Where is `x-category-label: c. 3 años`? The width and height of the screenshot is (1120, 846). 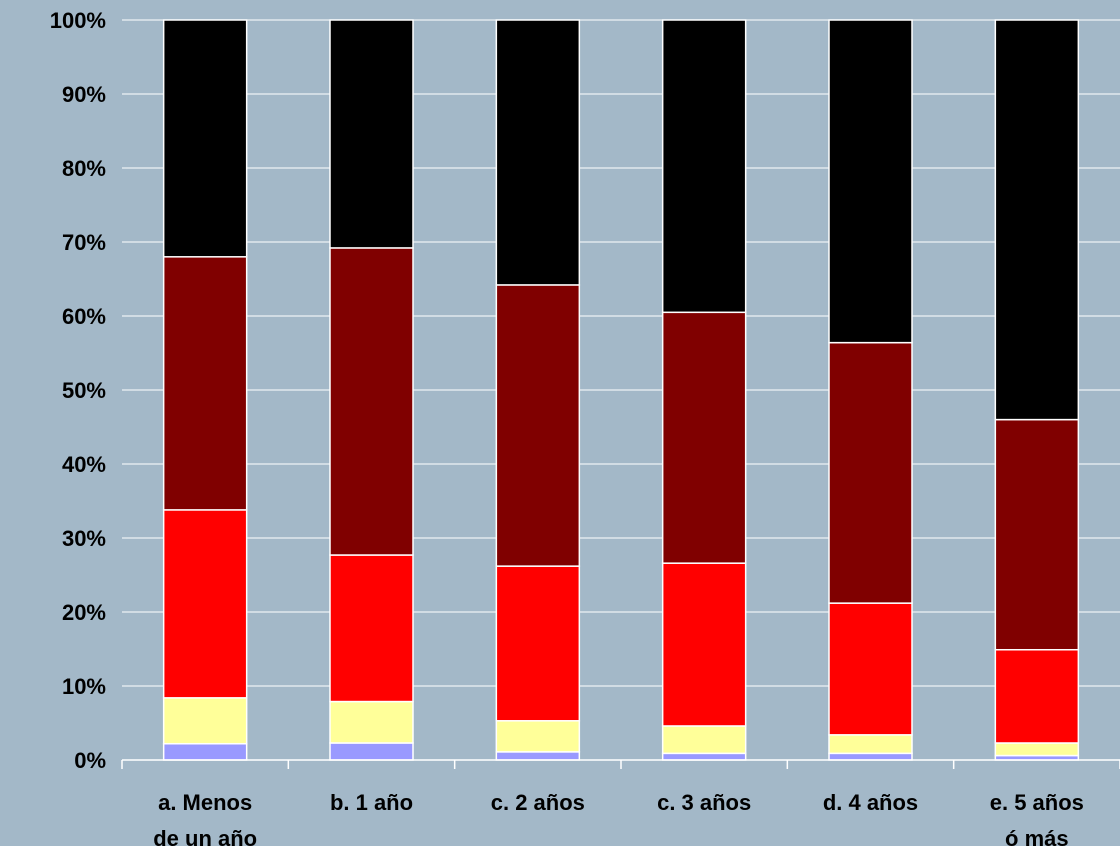 x-category-label: c. 3 años is located at coordinates (704, 802).